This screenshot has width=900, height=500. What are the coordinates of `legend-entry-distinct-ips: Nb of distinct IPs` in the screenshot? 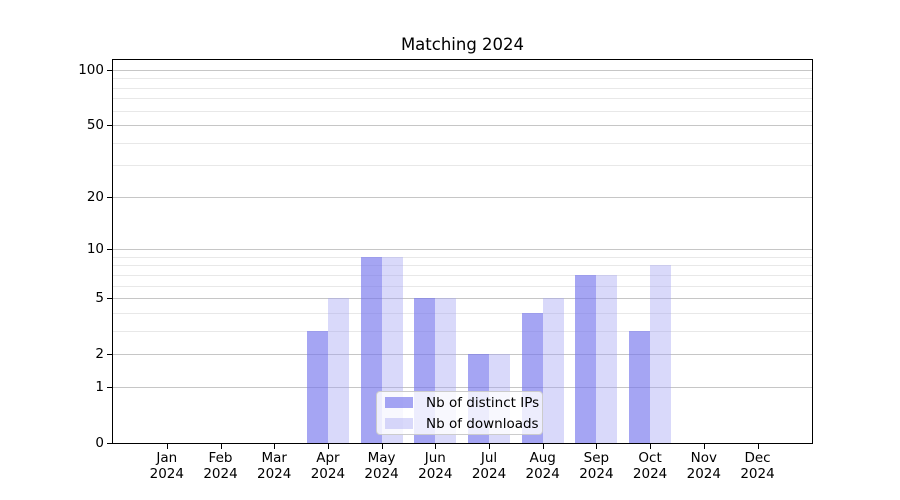 It's located at (462, 403).